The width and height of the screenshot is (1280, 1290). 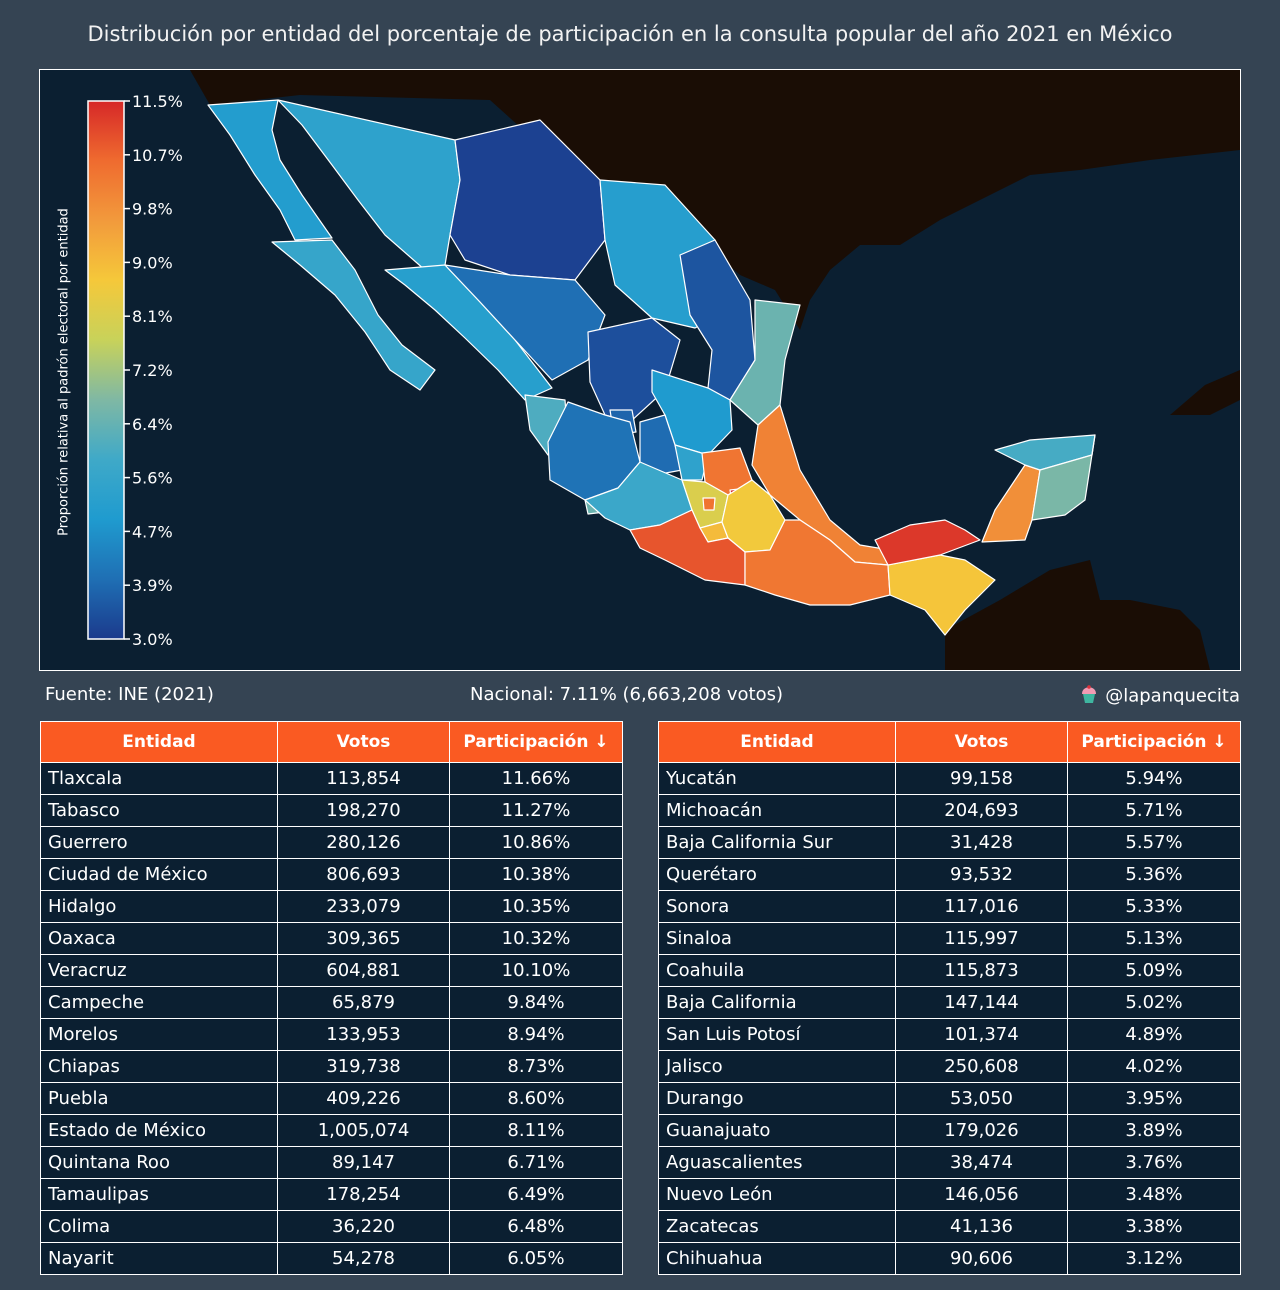 What do you see at coordinates (152, 370) in the screenshot?
I see `colorbar-tick-label: 7.2%` at bounding box center [152, 370].